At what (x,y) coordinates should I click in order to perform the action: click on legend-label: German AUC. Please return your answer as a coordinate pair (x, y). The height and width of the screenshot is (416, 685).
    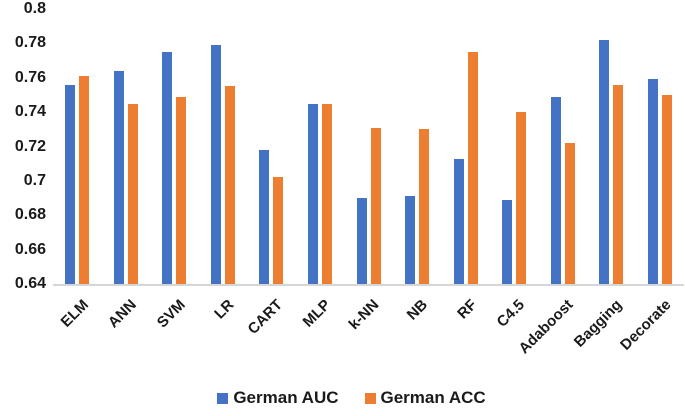
    Looking at the image, I should click on (286, 397).